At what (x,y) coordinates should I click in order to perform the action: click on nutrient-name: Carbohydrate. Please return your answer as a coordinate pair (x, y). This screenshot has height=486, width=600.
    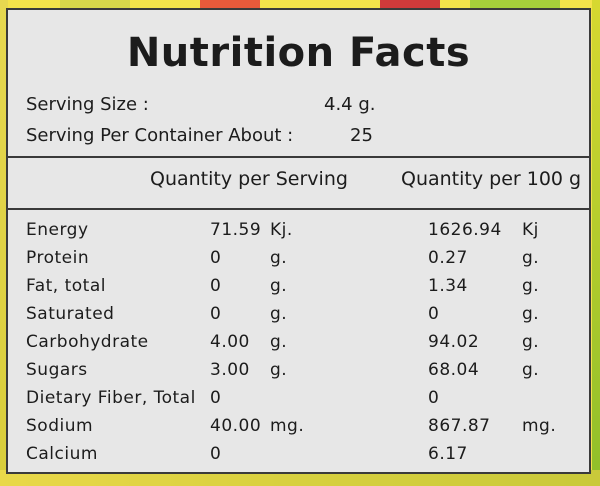
    Looking at the image, I should click on (87, 342).